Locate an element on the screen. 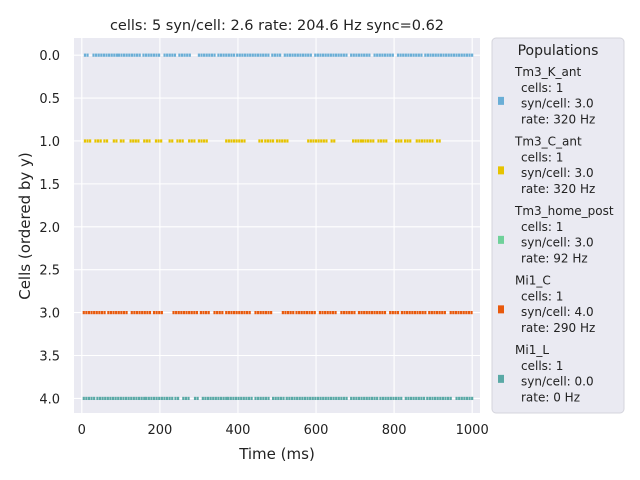 The width and height of the screenshot is (640, 480). legend-entry-detail: cells: 1 is located at coordinates (542, 296).